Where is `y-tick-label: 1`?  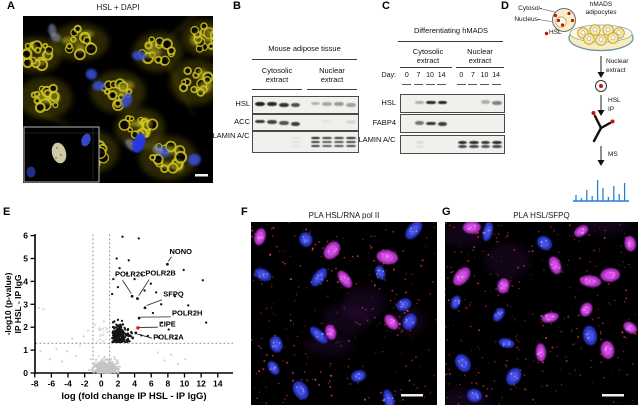
y-tick-label: 1 is located at coordinates (25, 350).